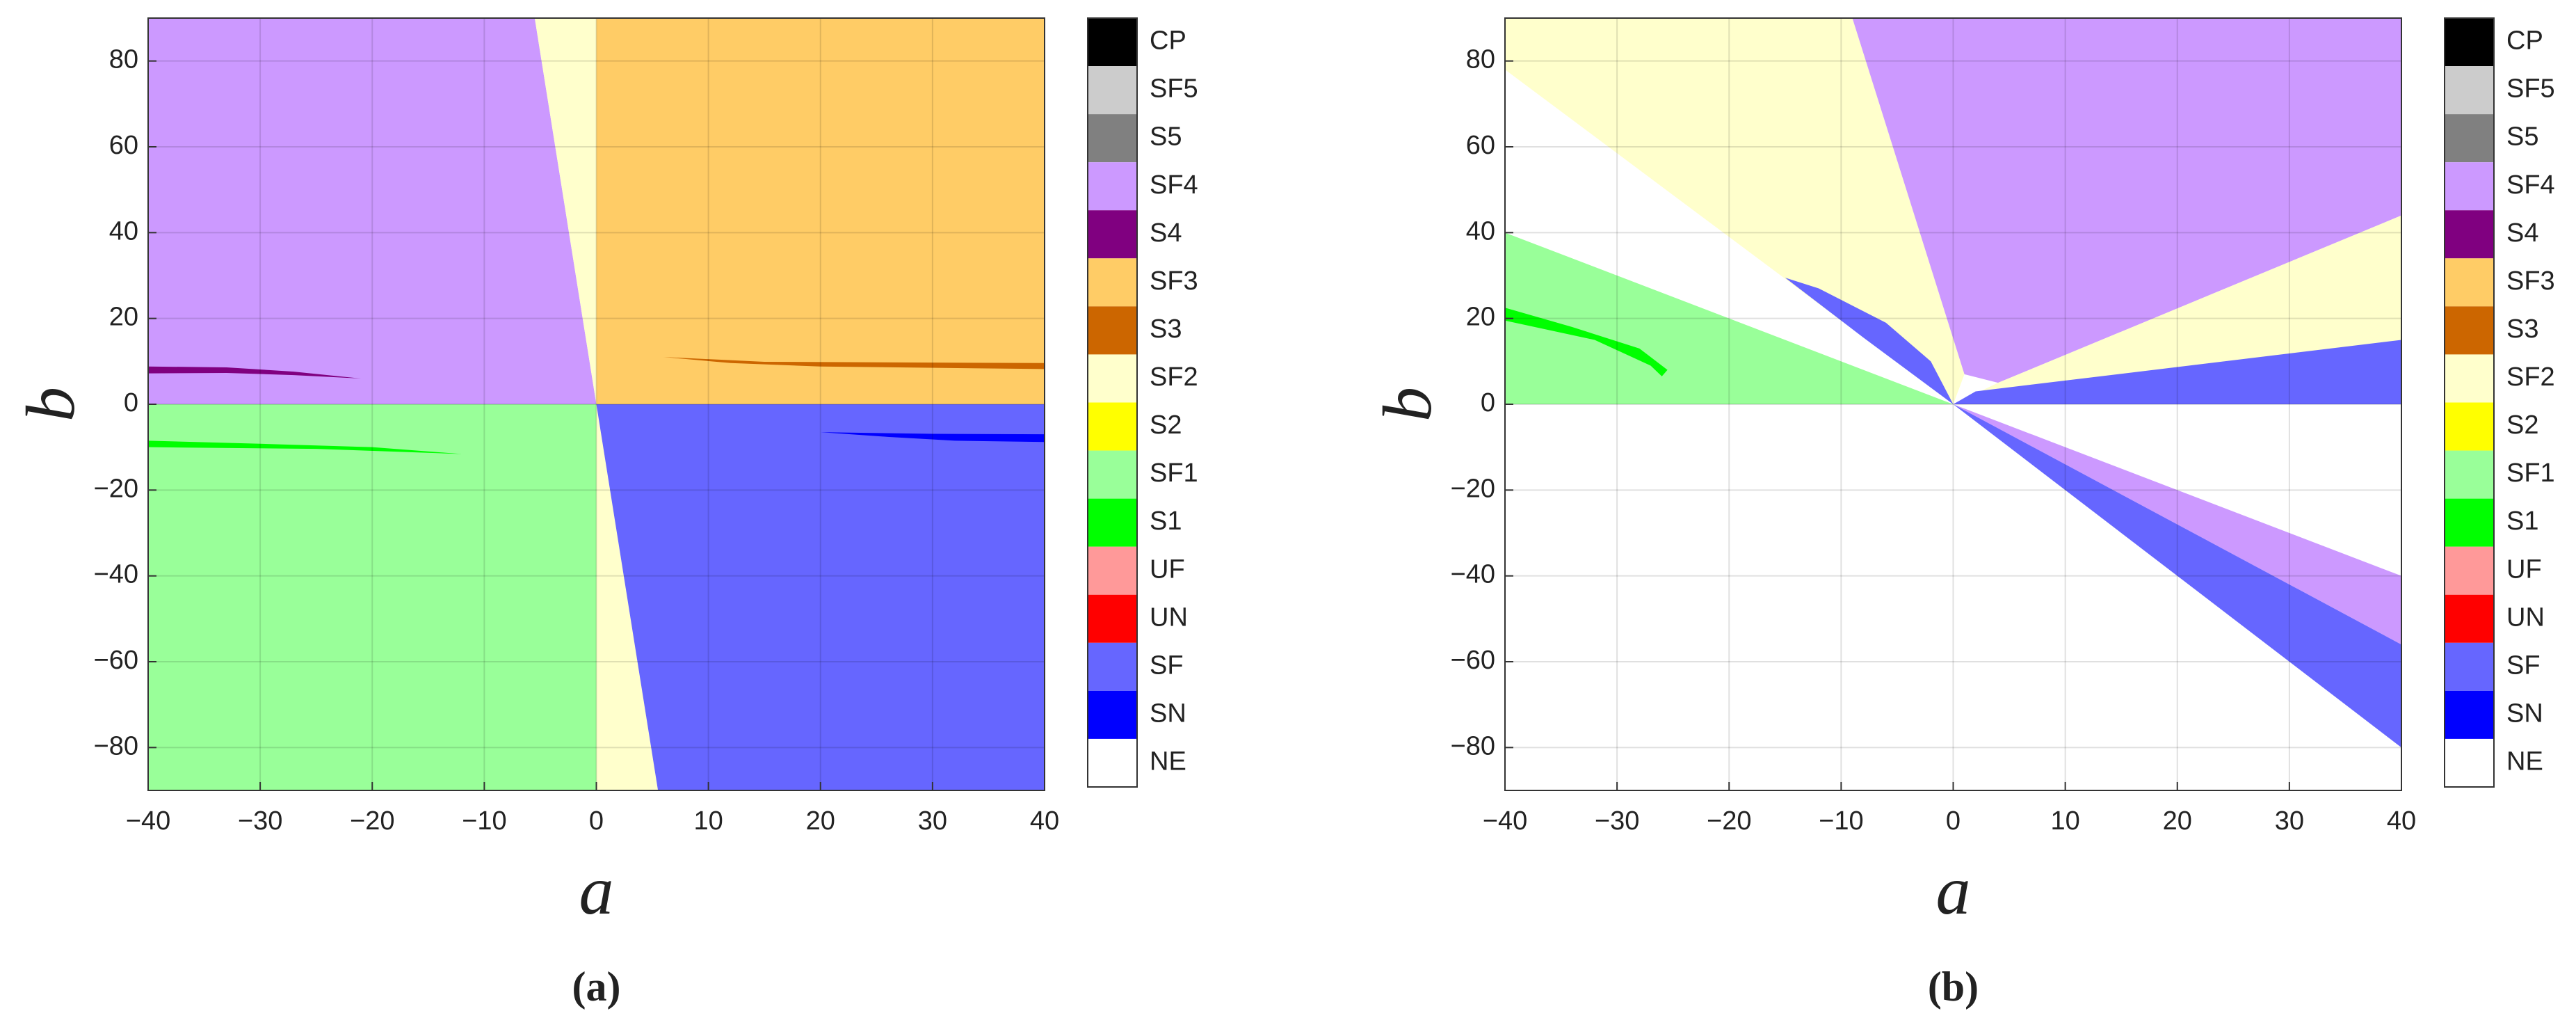  I want to click on x-tick-label: −30, so click(1617, 821).